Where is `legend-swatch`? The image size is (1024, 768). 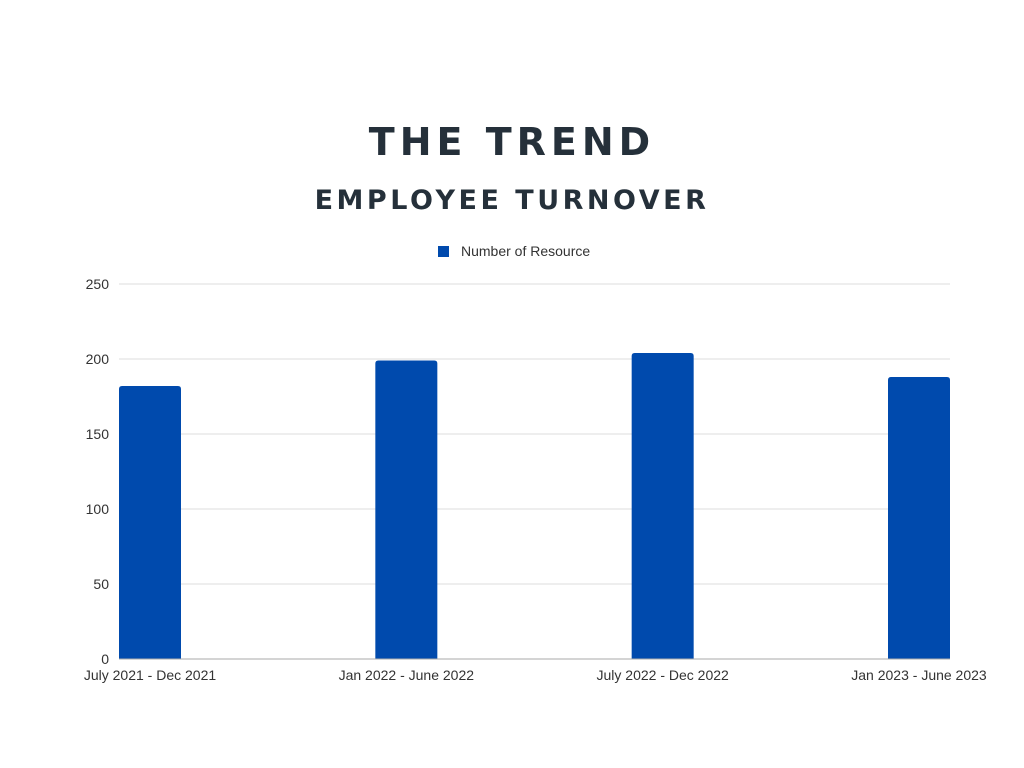 legend-swatch is located at coordinates (443, 251).